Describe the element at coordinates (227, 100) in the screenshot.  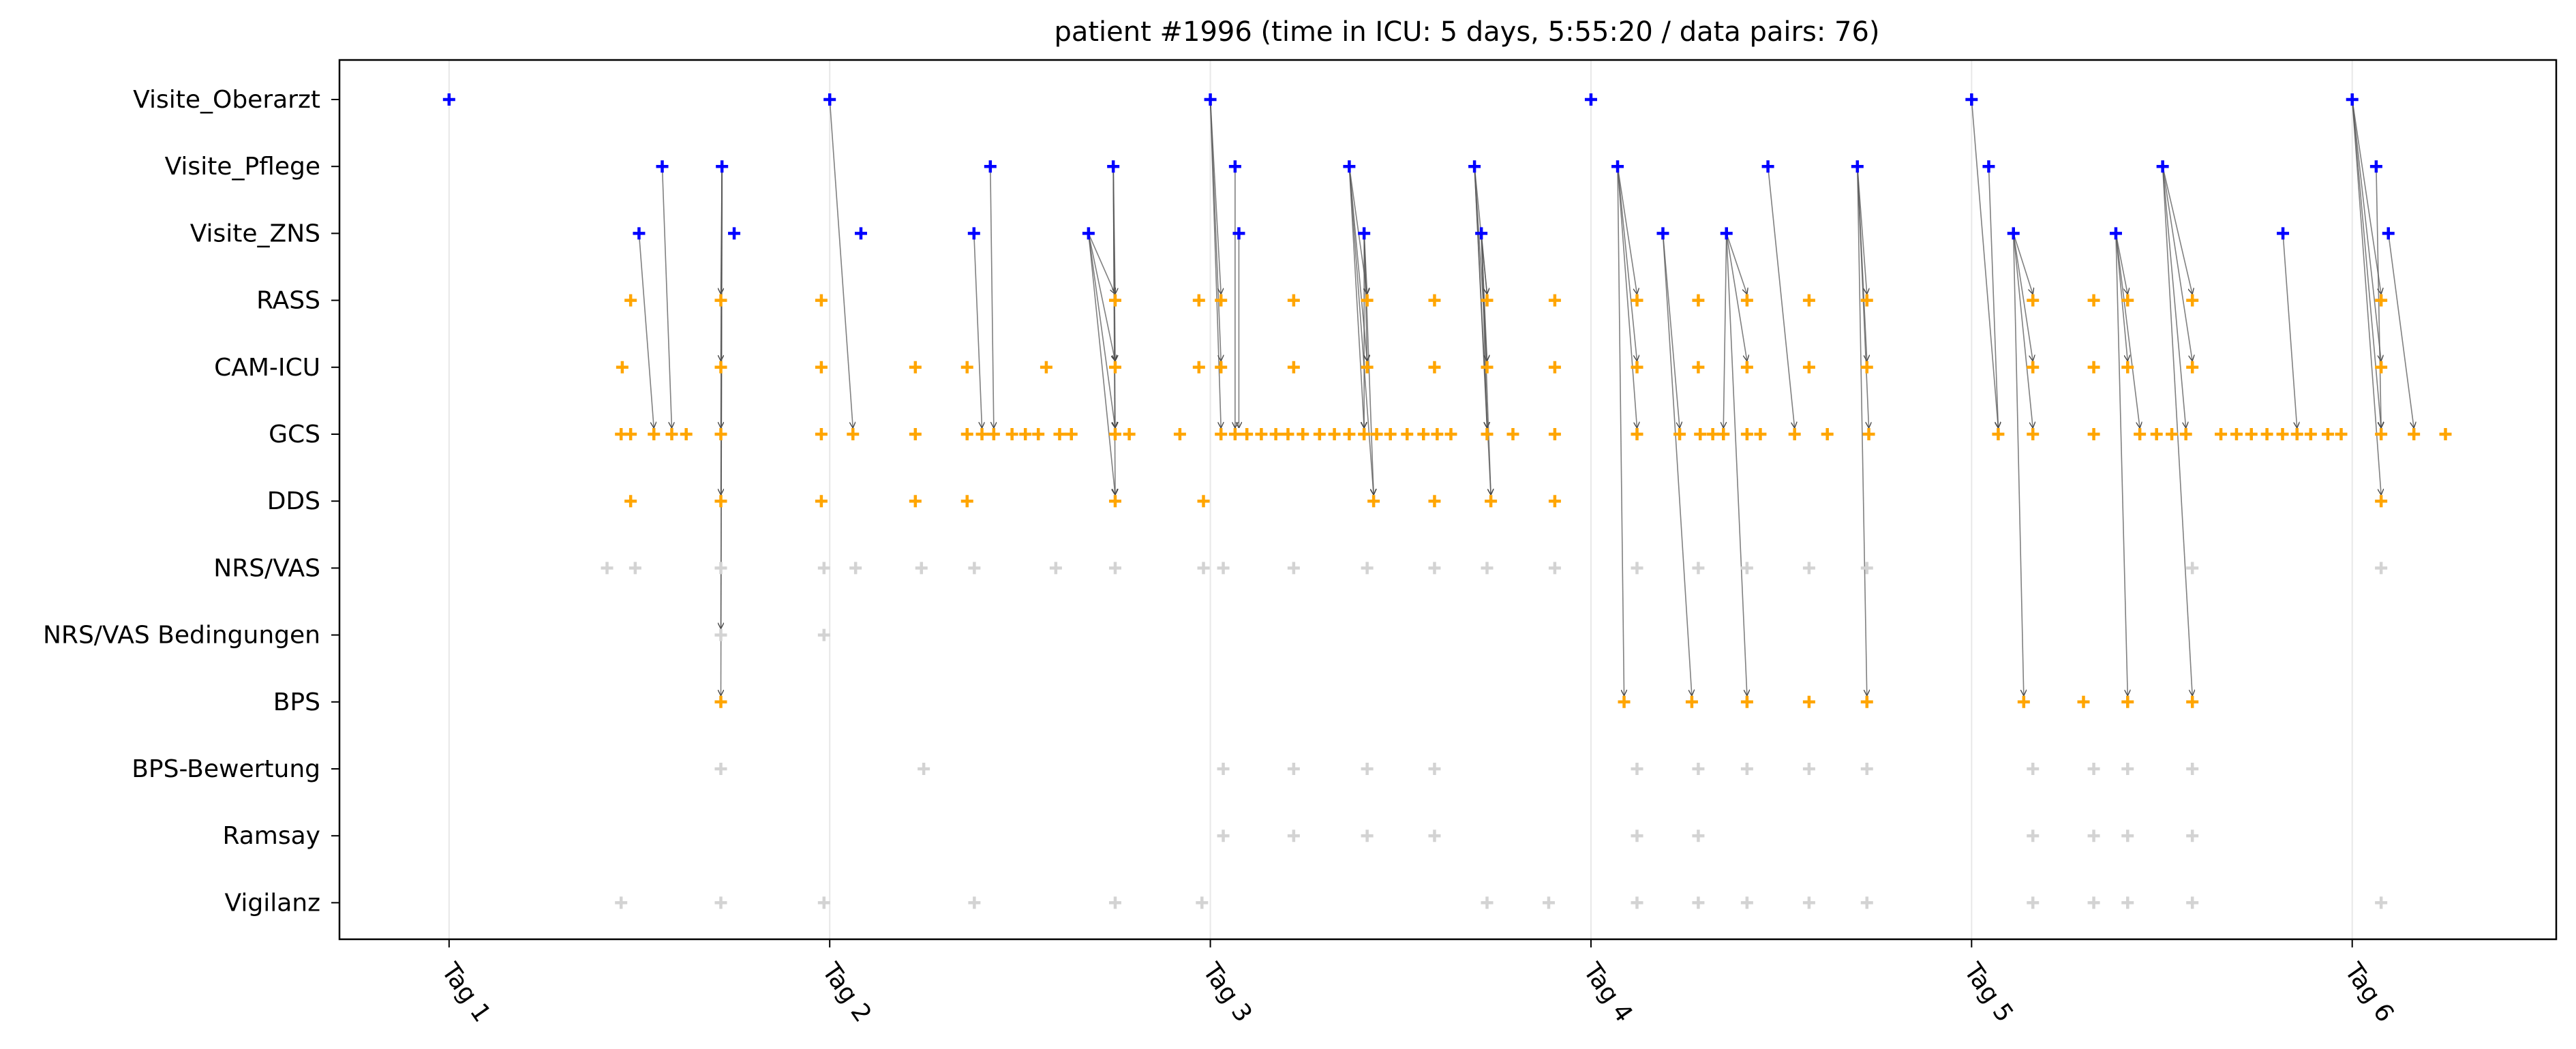
I see `y-tick-label: Visite_Oberarzt` at that location.